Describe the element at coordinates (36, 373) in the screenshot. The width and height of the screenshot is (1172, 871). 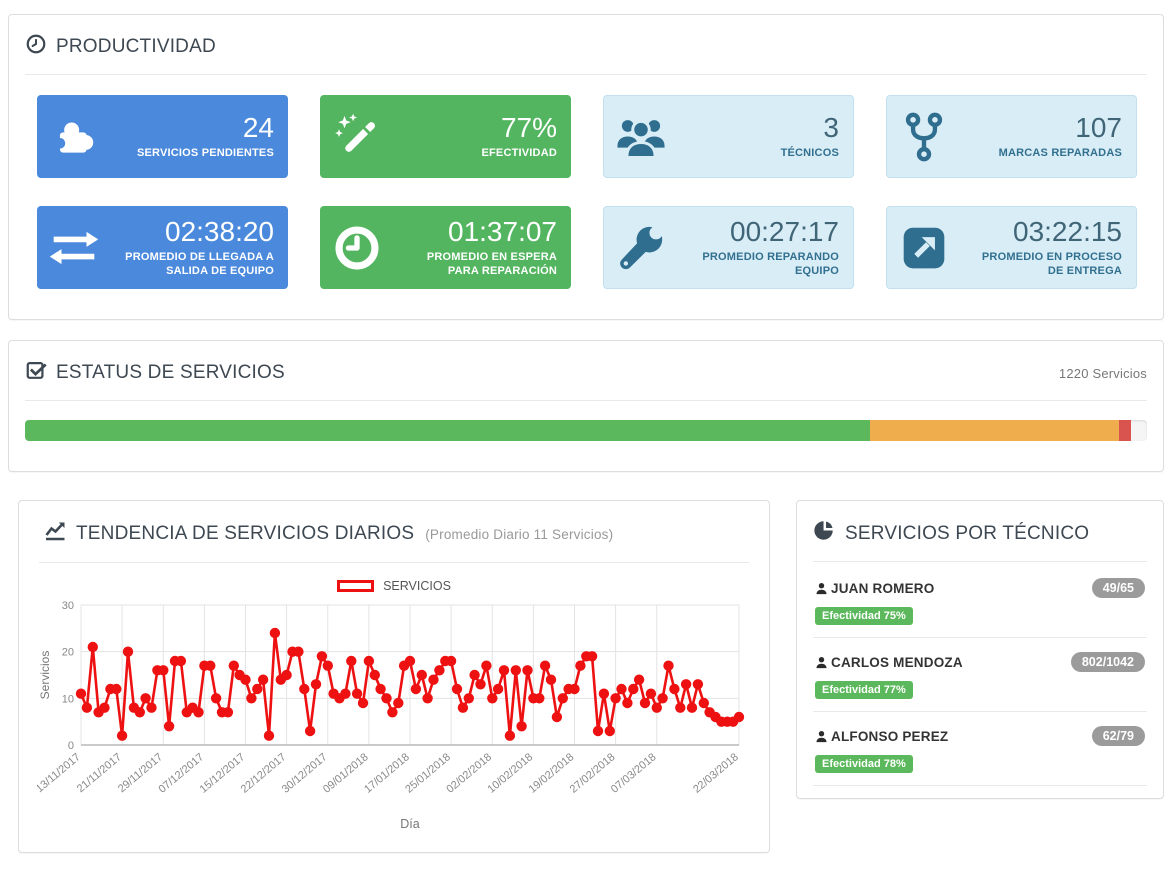
I see `check-square-icon` at that location.